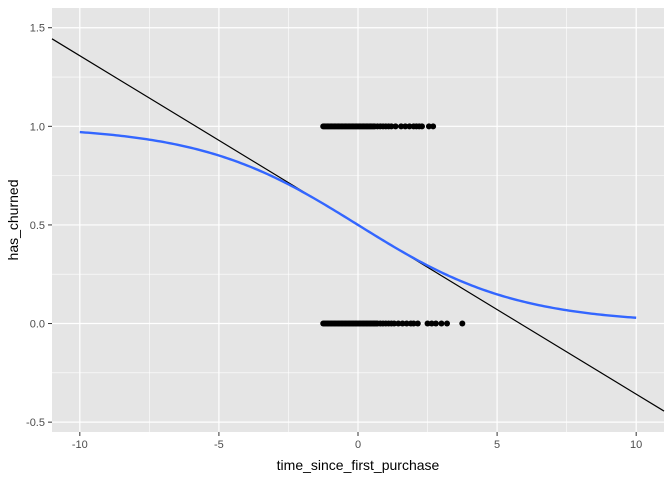 This screenshot has width=672, height=480. Describe the element at coordinates (636, 445) in the screenshot. I see `x-tick-label: 10` at that location.